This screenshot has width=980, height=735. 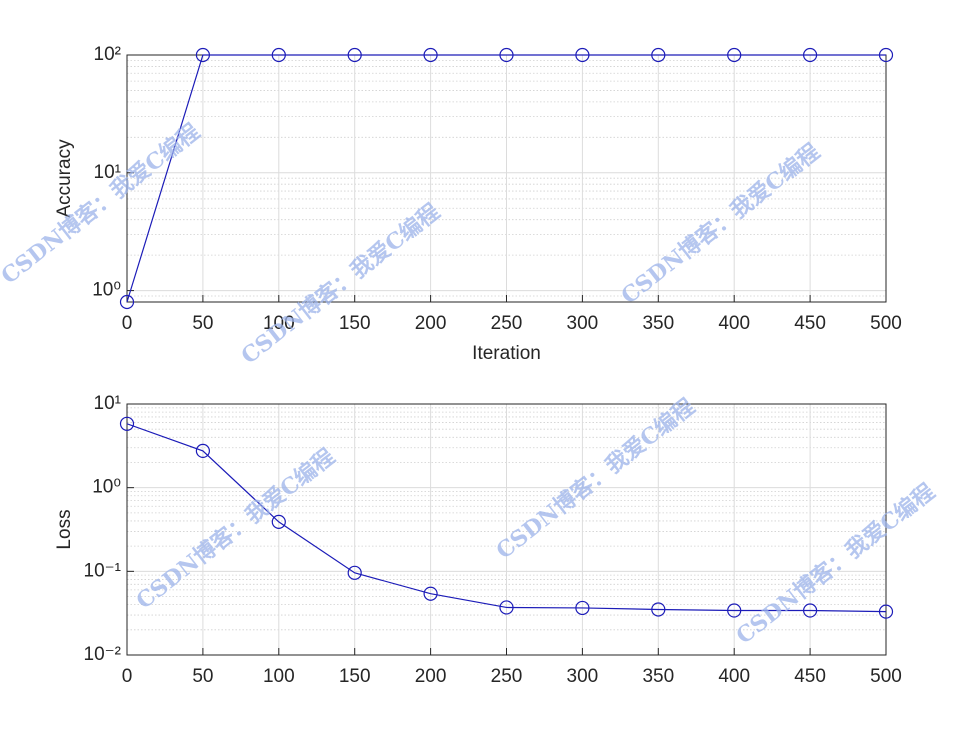 I want to click on y-tick-label: 10⁻¹, so click(x=103, y=570).